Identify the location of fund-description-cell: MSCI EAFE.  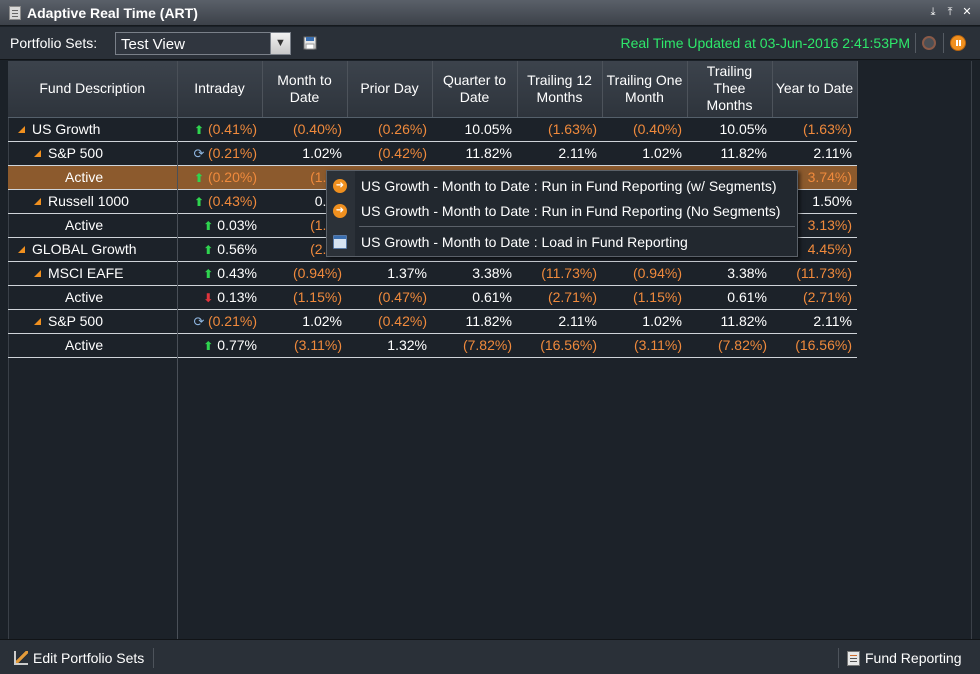
(92, 273).